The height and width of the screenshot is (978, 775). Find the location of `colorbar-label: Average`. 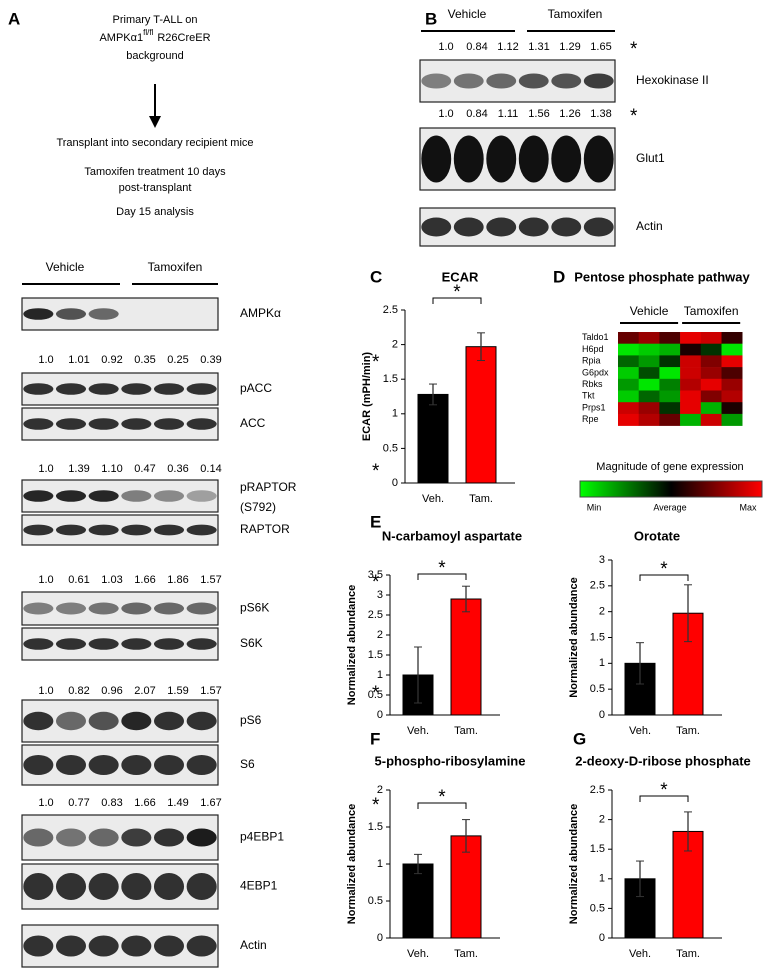

colorbar-label: Average is located at coordinates (669, 507).